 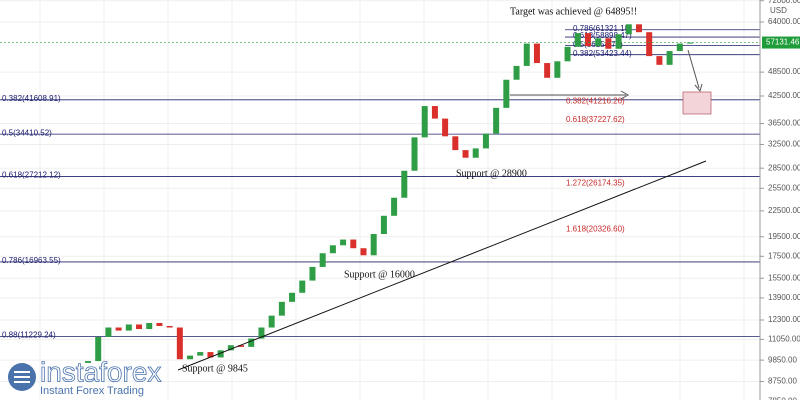 What do you see at coordinates (784, 338) in the screenshot?
I see `y-tick-label: 11050.00` at bounding box center [784, 338].